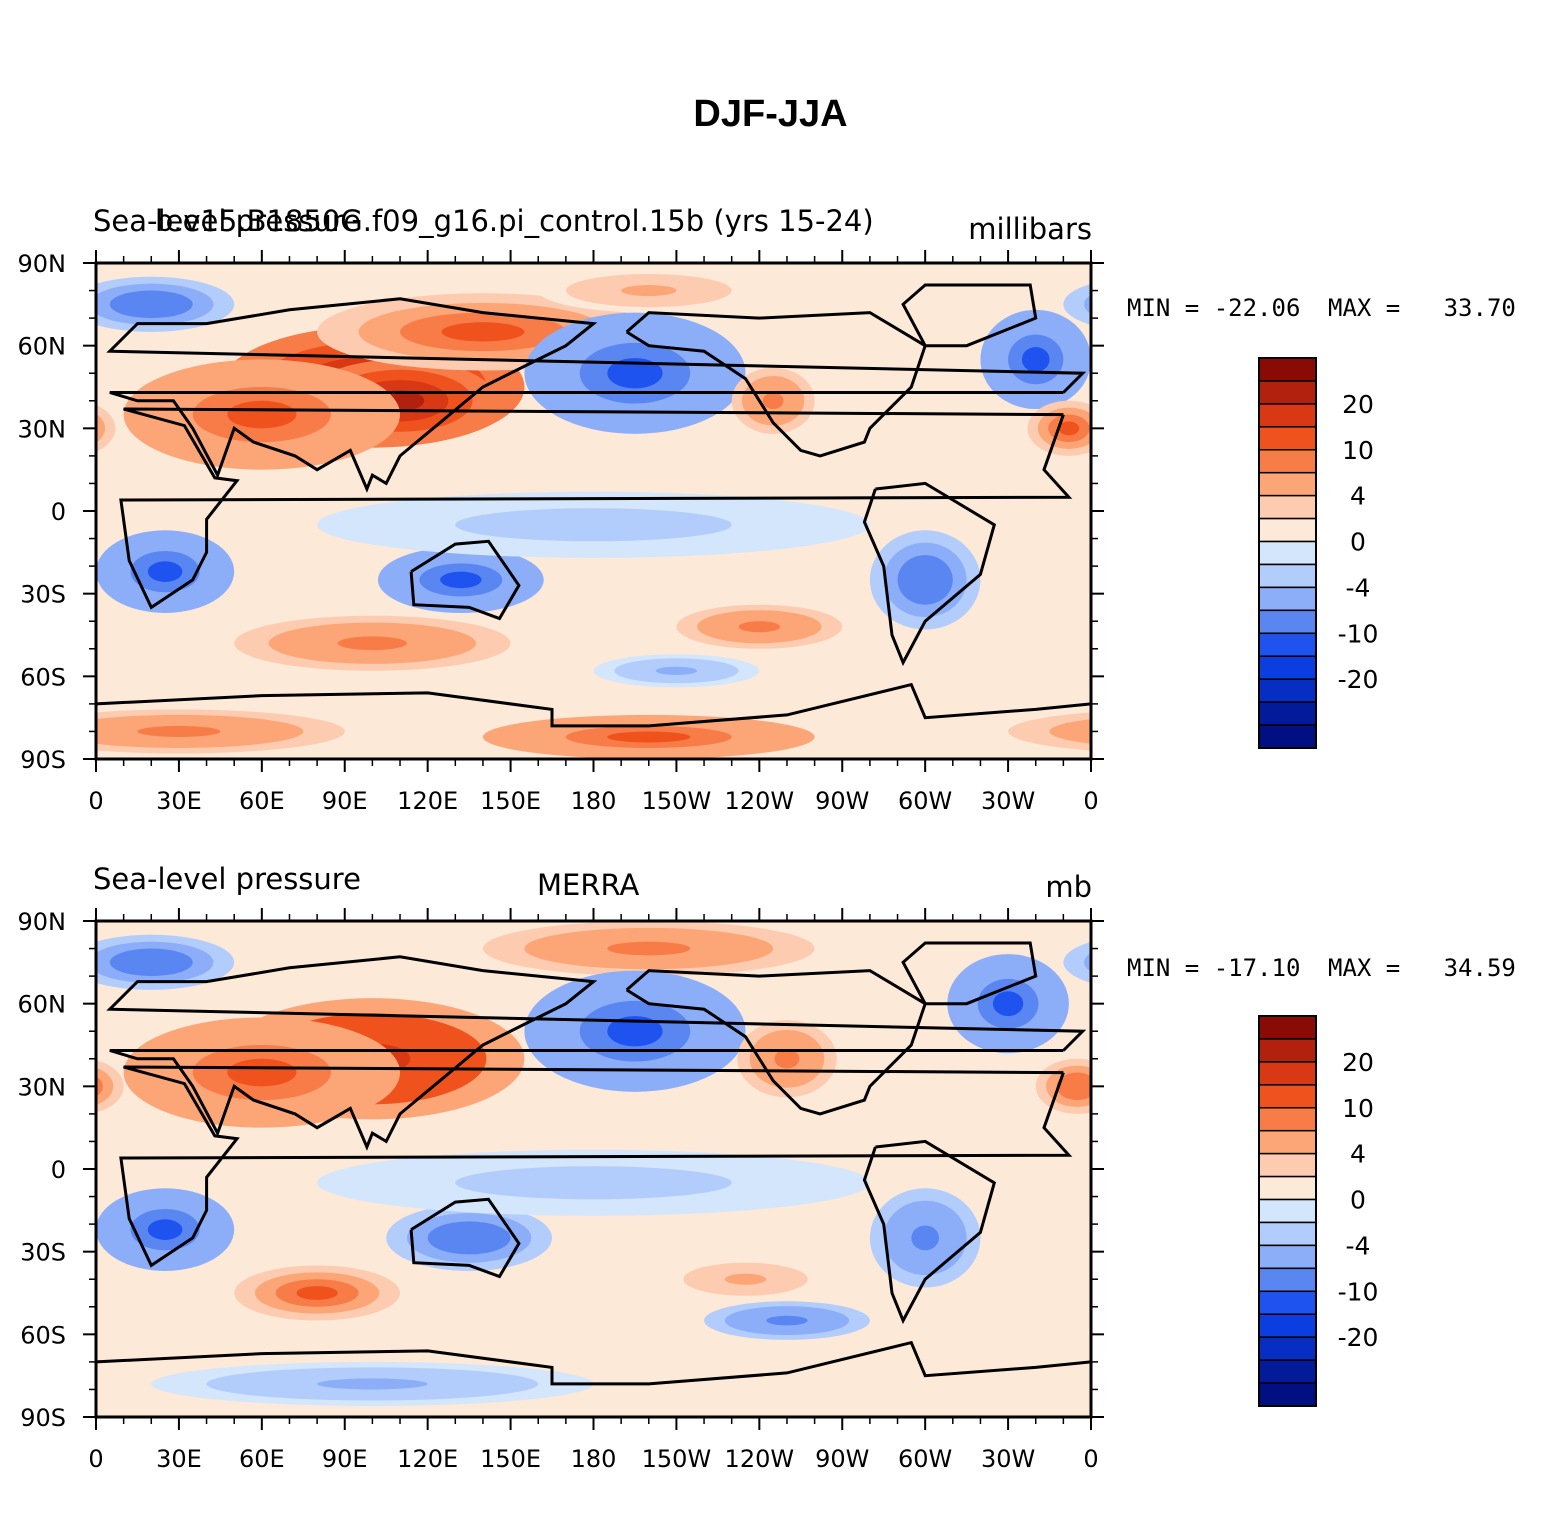 This screenshot has height=1538, width=1541. Describe the element at coordinates (1030, 229) in the screenshot. I see `panel-units-label: millibars` at that location.